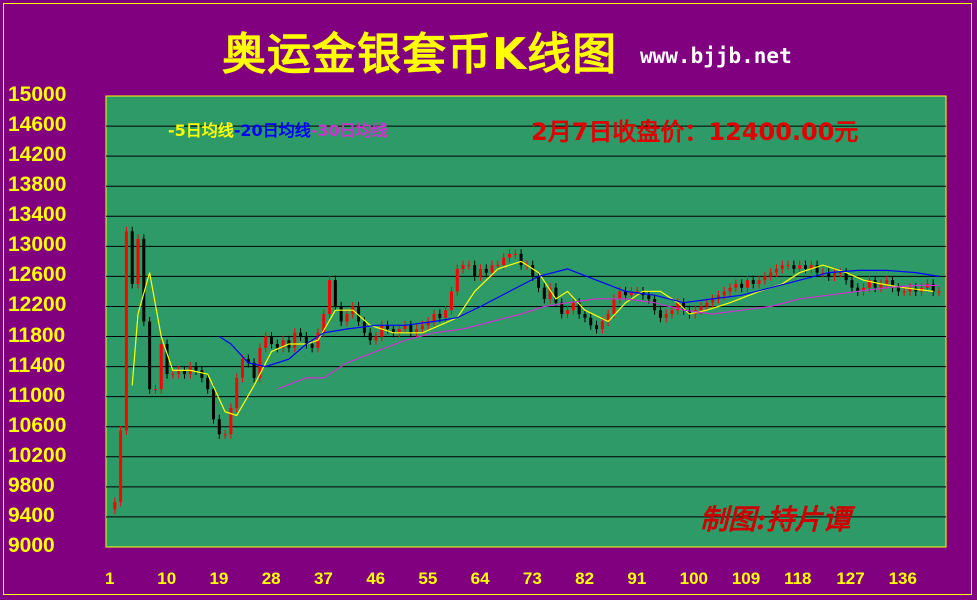 Image resolution: width=977 pixels, height=600 pixels. What do you see at coordinates (637, 578) in the screenshot?
I see `x-tick-label: 91` at bounding box center [637, 578].